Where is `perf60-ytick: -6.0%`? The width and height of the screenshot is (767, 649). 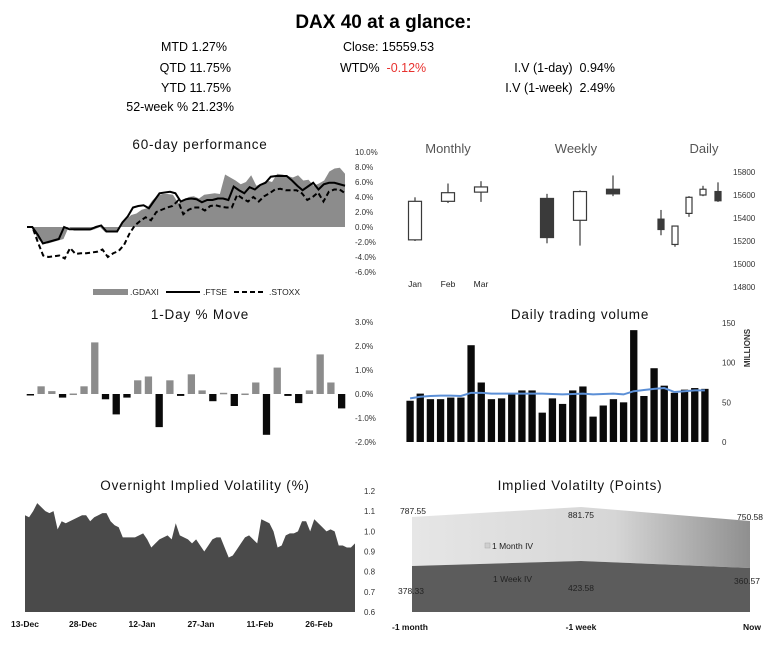 perf60-ytick: -6.0% is located at coordinates (365, 272).